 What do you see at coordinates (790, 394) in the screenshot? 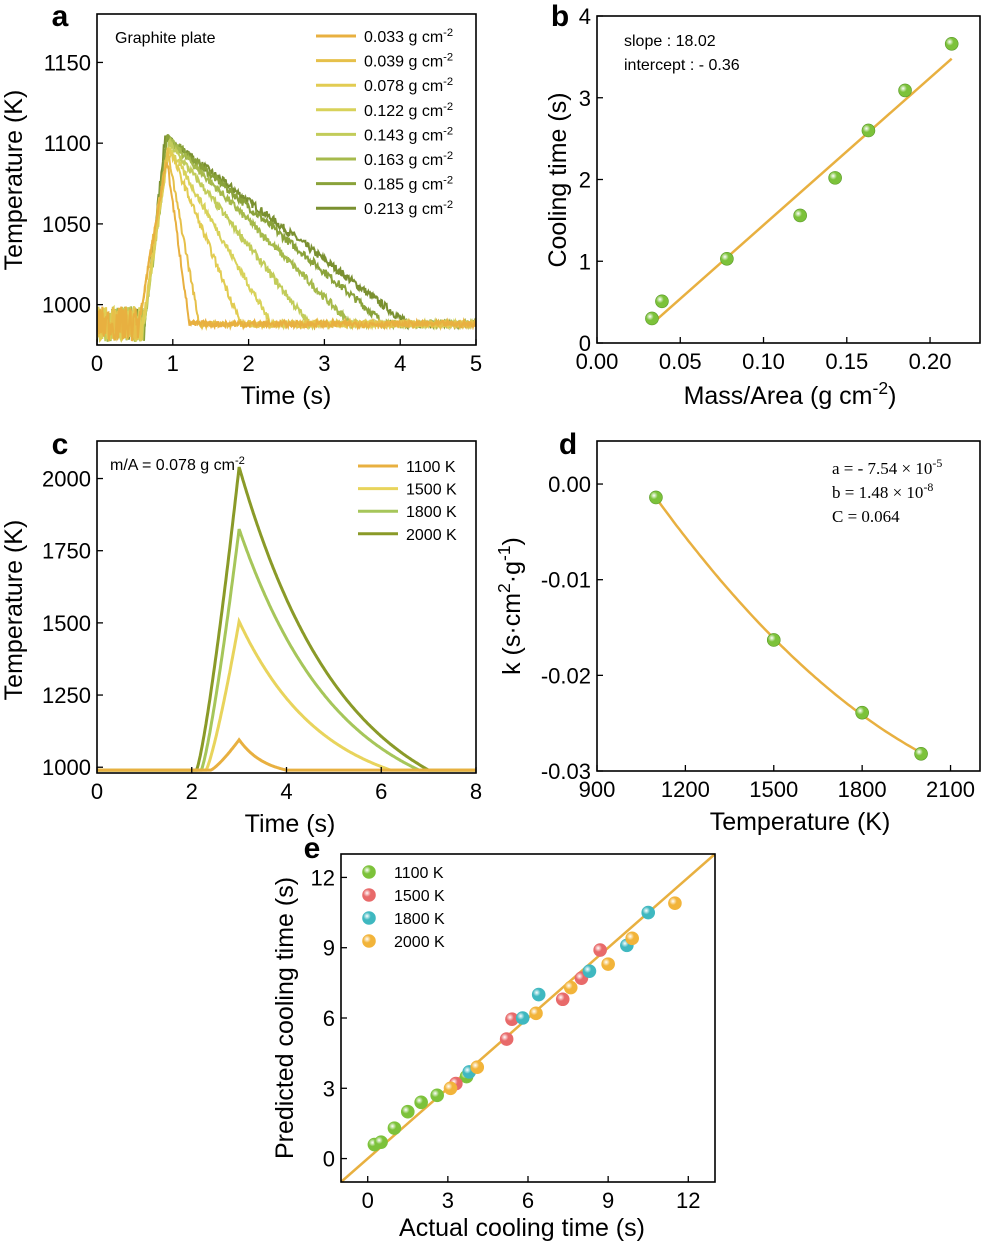
I see `x-axis-label: Mass/Area (g cm-2)` at bounding box center [790, 394].